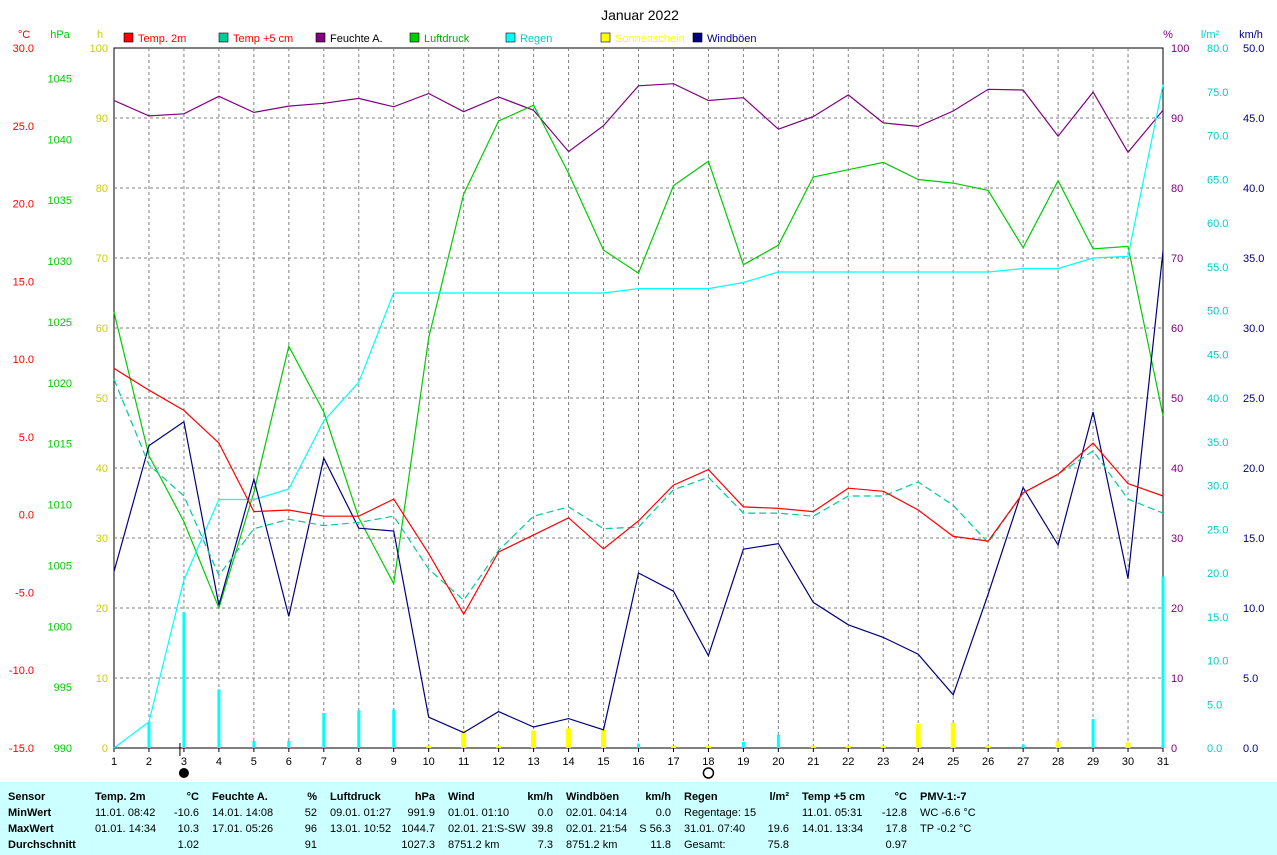 This screenshot has width=1277, height=855. I want to click on boeen-max: S 56.3, so click(655, 829).